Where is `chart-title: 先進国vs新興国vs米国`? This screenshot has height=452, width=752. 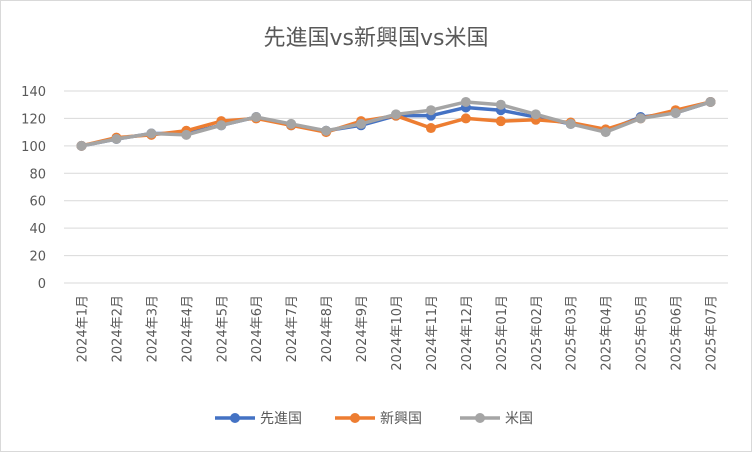
chart-title: 先進国vs新興国vs米国 is located at coordinates (376, 38).